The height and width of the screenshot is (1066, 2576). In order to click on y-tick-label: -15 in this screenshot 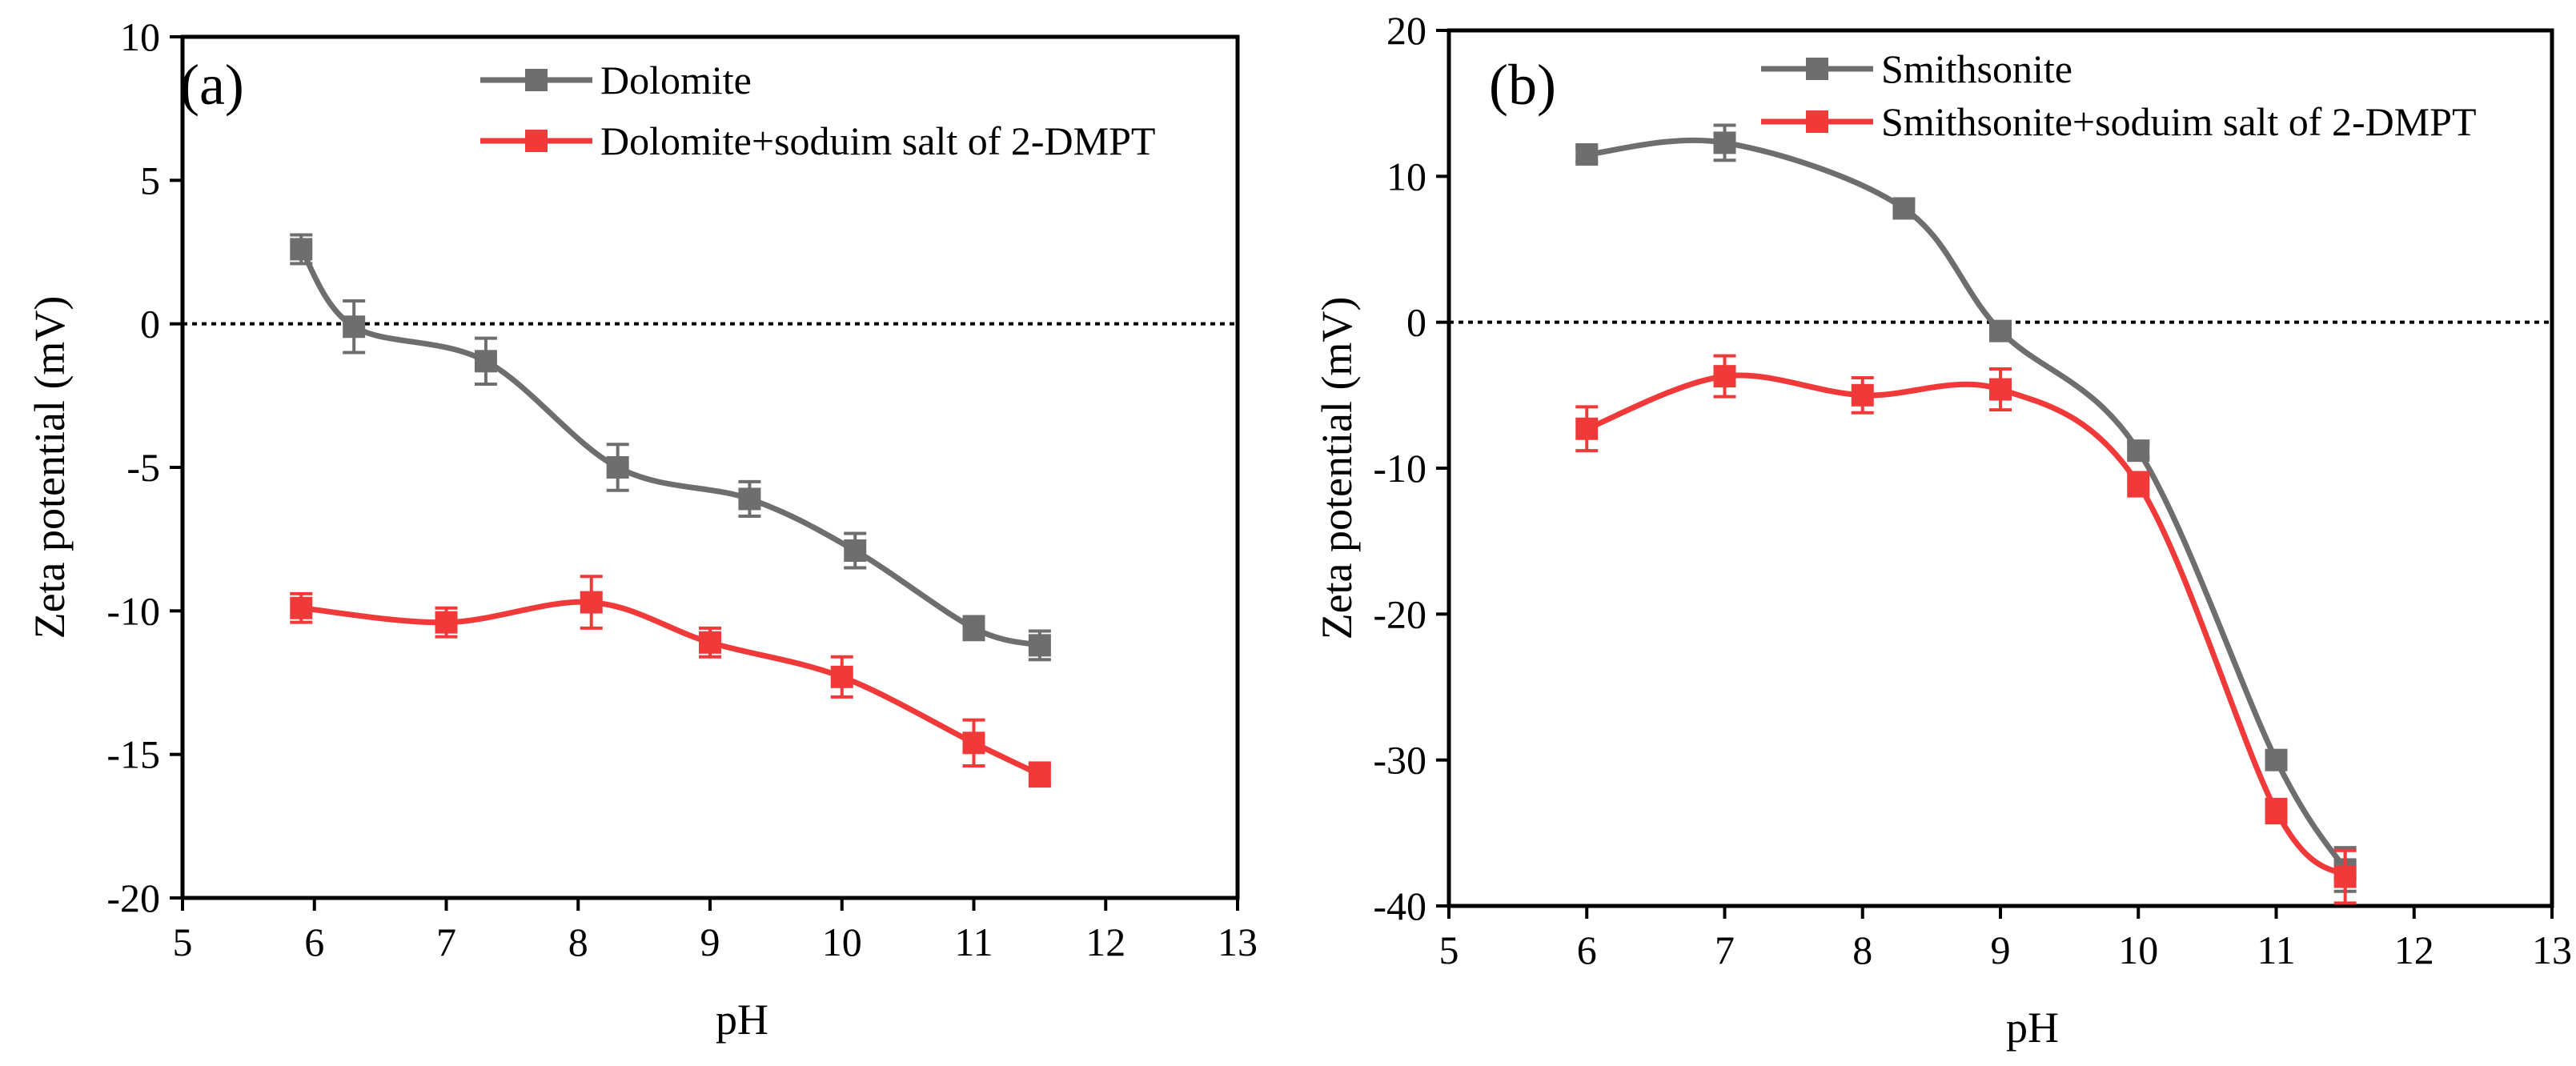, I will do `click(133, 754)`.